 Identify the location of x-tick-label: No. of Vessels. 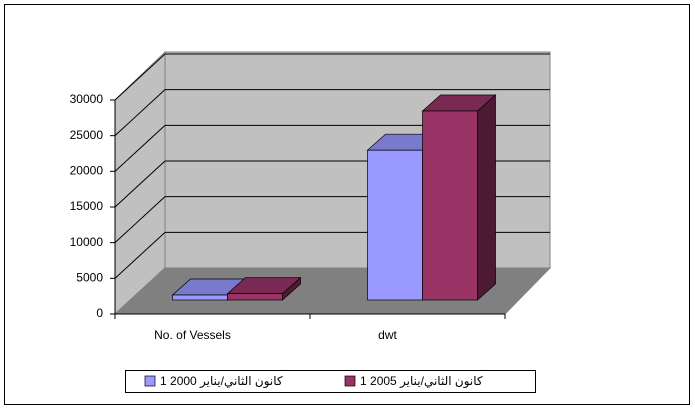
(192, 335).